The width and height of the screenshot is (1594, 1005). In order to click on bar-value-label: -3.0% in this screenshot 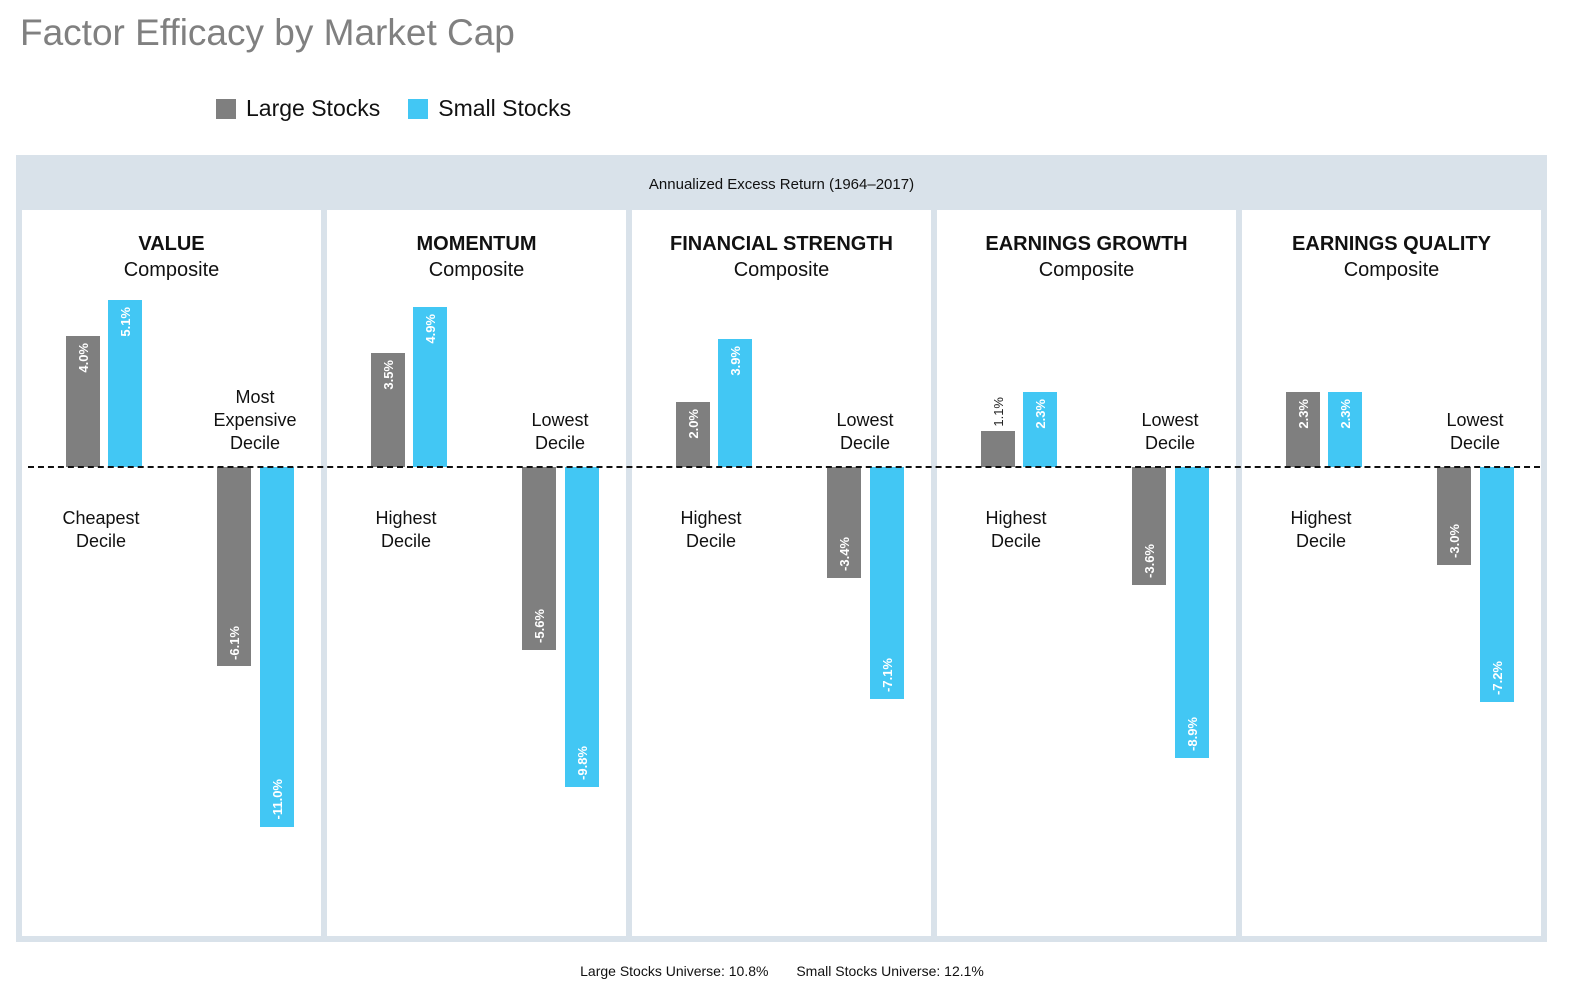, I will do `click(1454, 536)`.